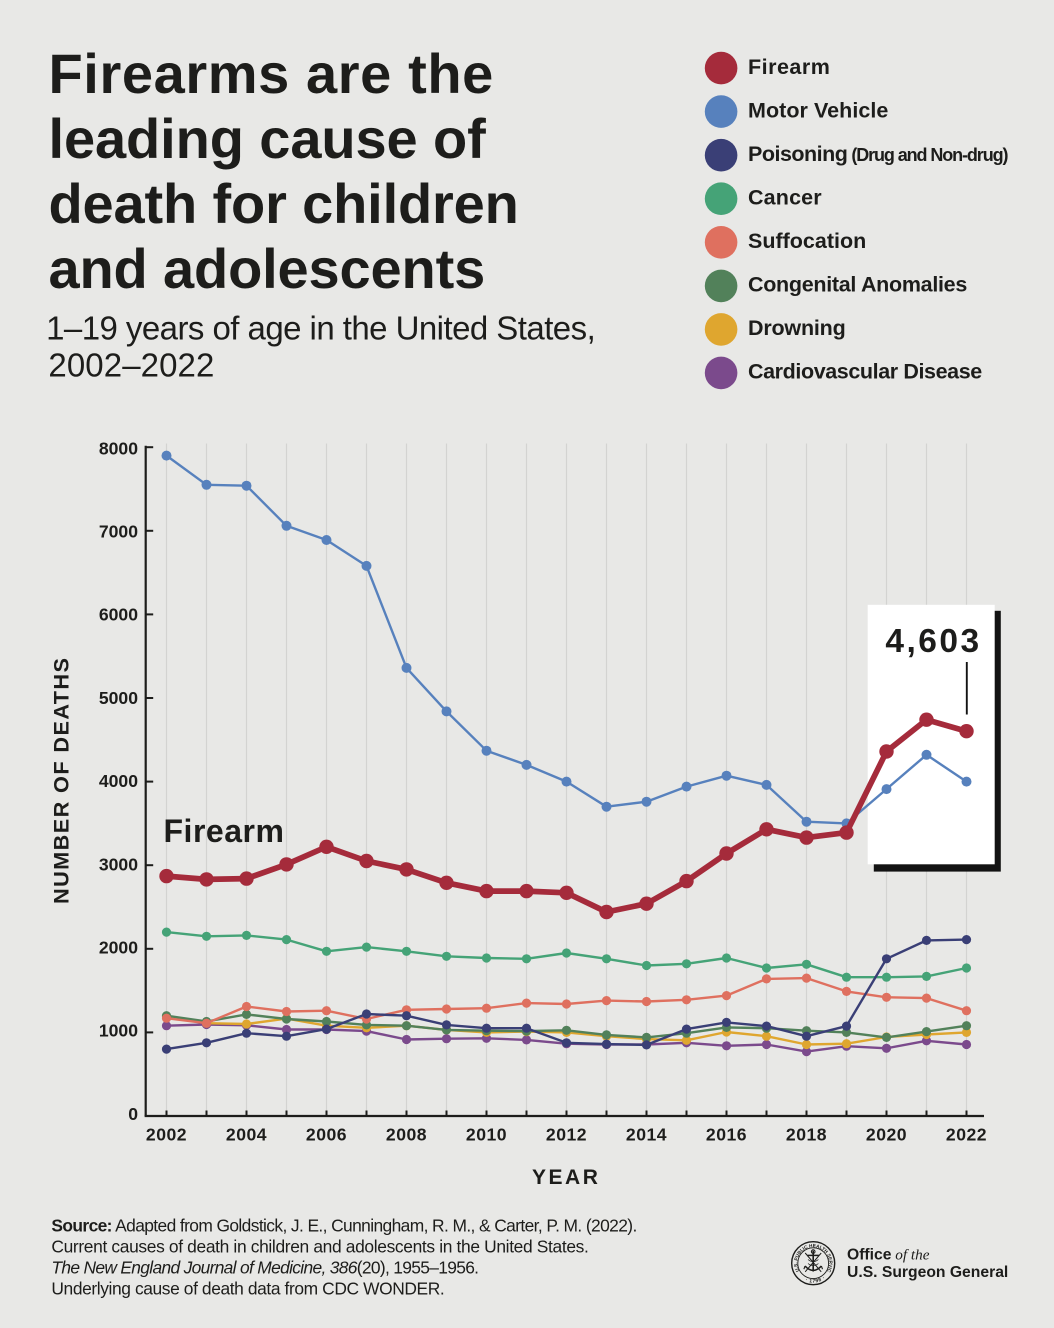 The image size is (1054, 1328). I want to click on svg-text: 1000, so click(118, 1031).